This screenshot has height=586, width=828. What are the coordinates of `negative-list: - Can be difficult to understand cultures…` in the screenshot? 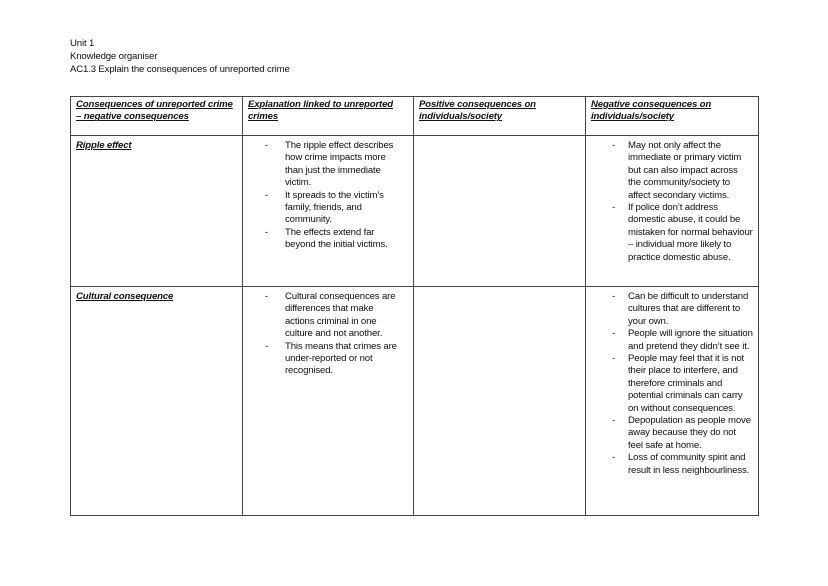 It's located at (672, 384).